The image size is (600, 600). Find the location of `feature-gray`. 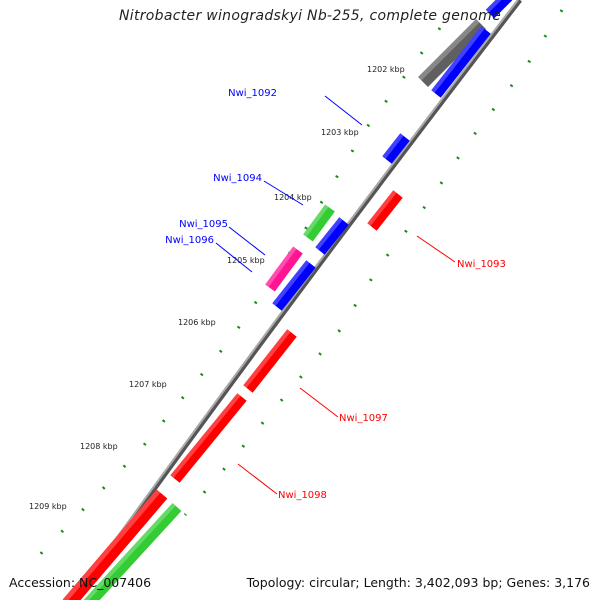

feature-gray is located at coordinates (452, 53).